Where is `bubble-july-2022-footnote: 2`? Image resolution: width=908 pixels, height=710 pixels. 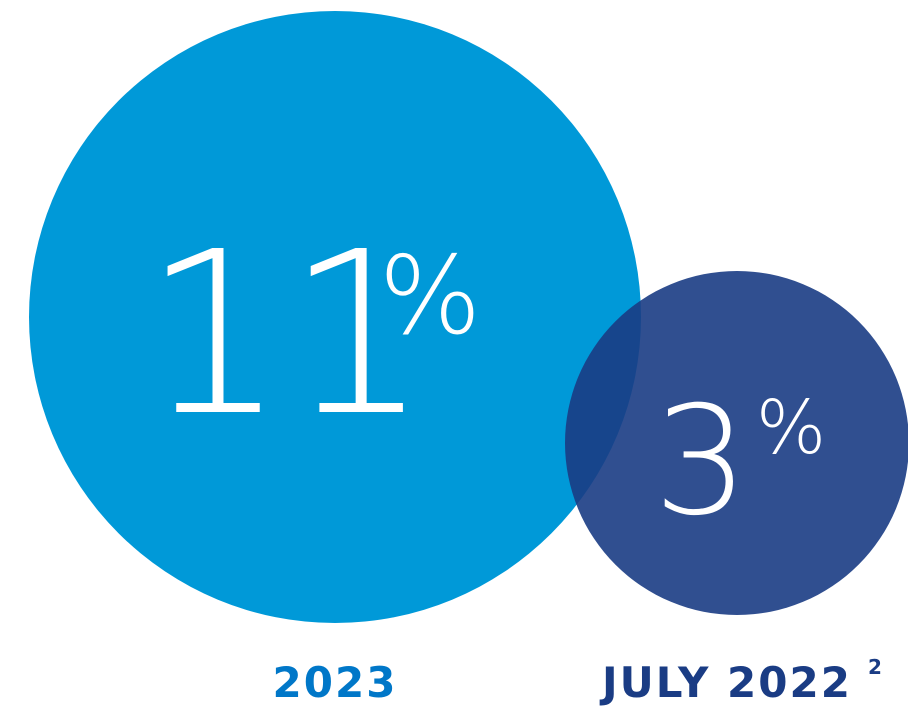 bubble-july-2022-footnote: 2 is located at coordinates (876, 667).